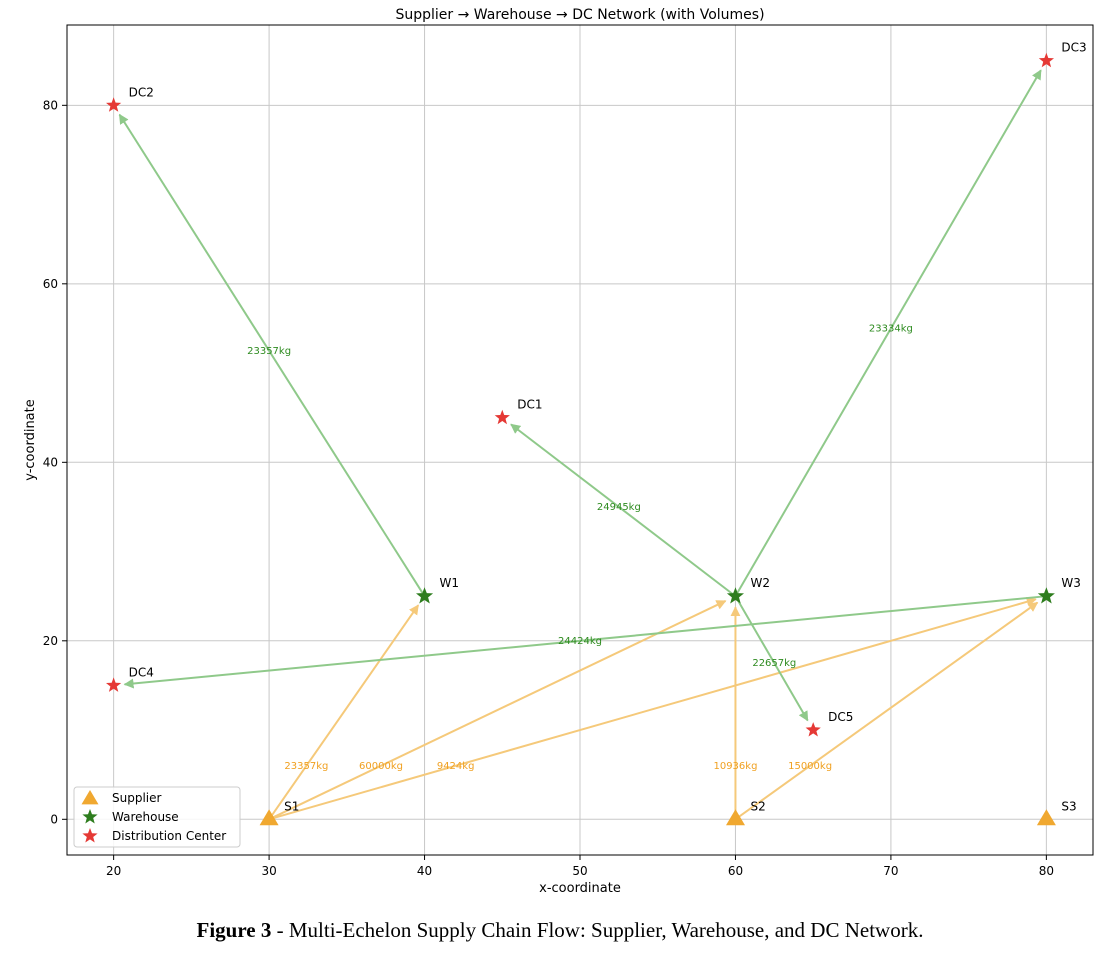  What do you see at coordinates (50, 284) in the screenshot?
I see `y-tick-label: 60` at bounding box center [50, 284].